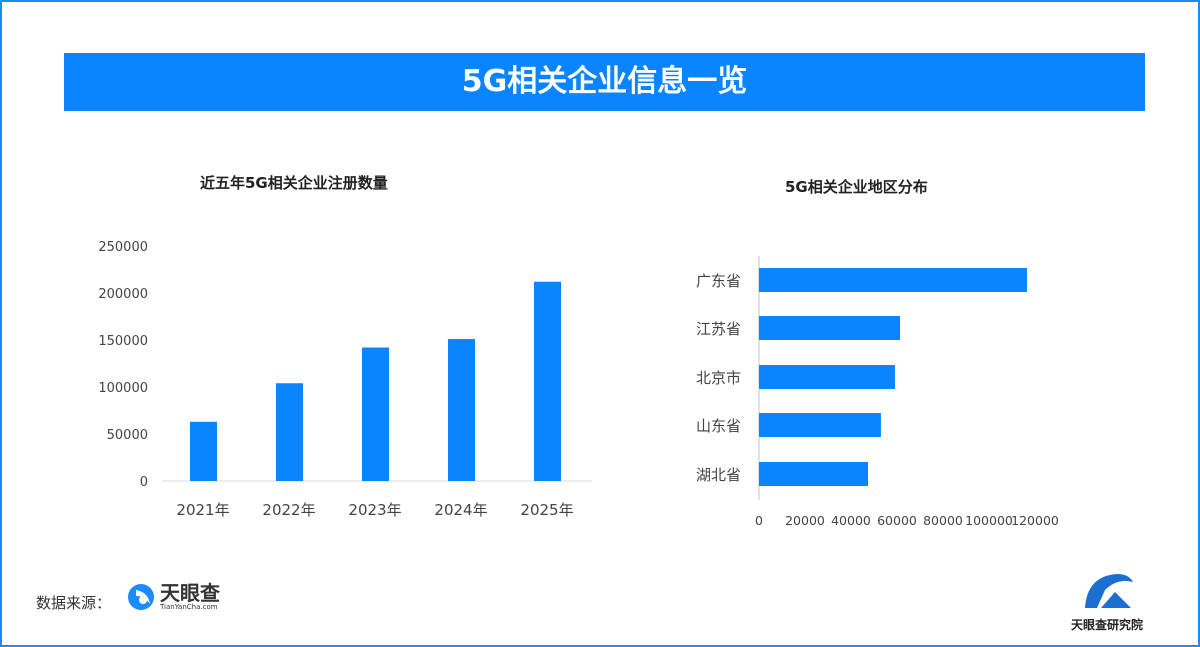 This screenshot has width=1200, height=647. Describe the element at coordinates (1109, 591) in the screenshot. I see `brand-icon` at that location.